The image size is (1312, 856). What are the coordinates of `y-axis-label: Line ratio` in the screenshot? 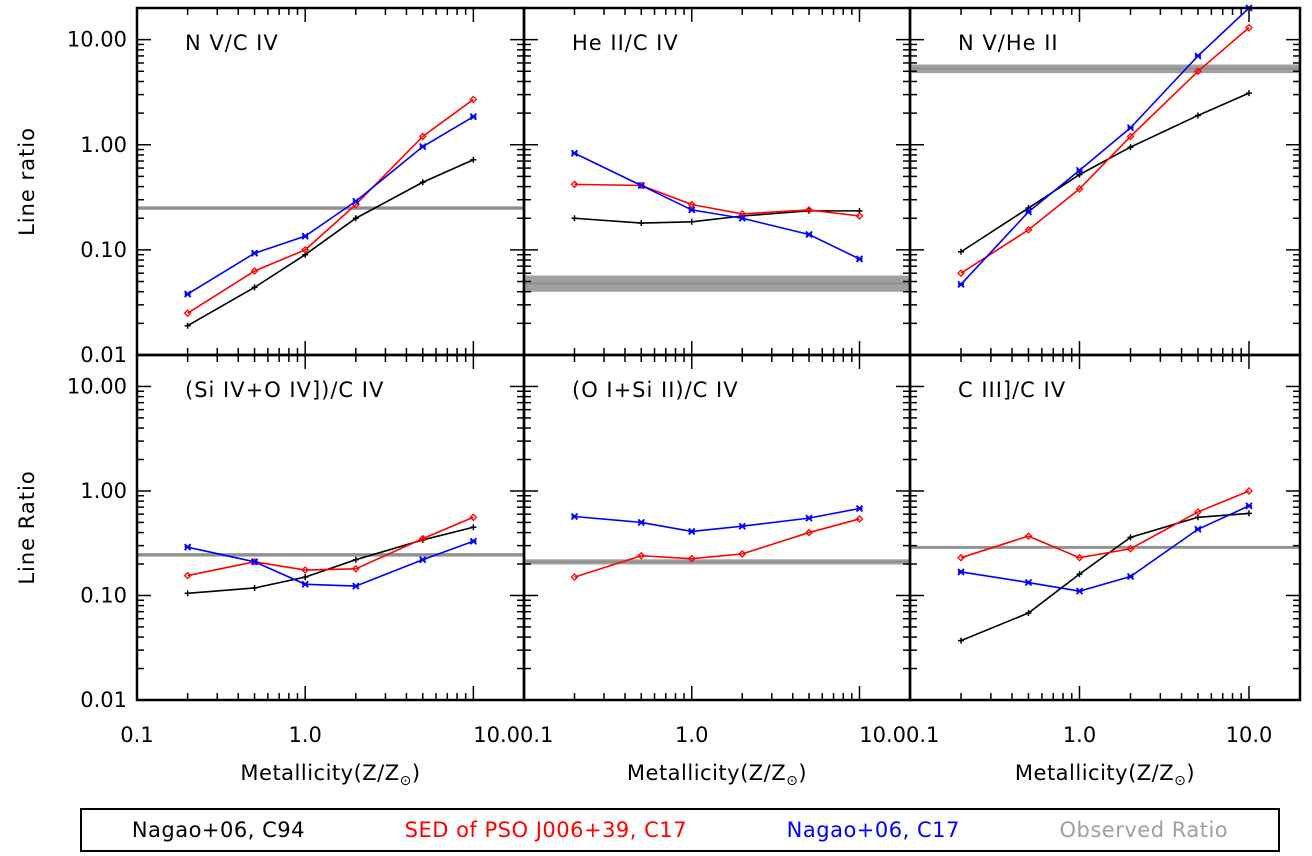 It's located at (27, 181).